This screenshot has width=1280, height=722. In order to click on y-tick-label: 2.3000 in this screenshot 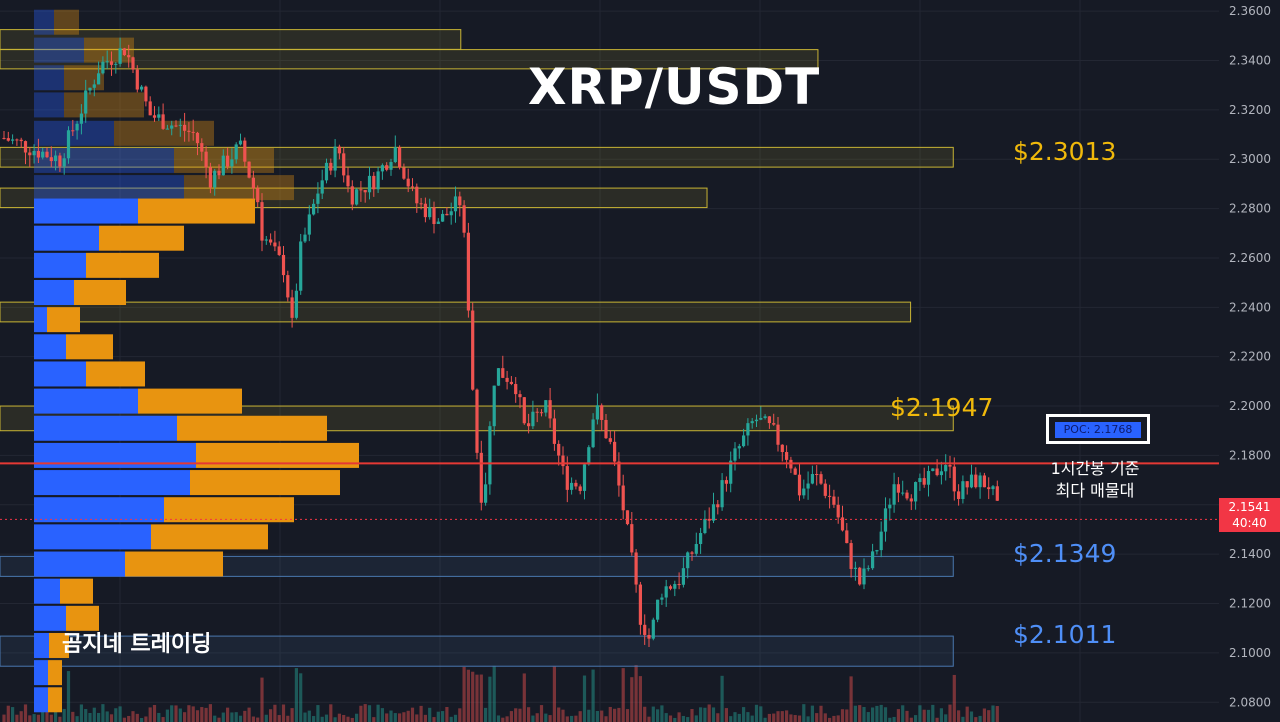, I will do `click(1250, 159)`.